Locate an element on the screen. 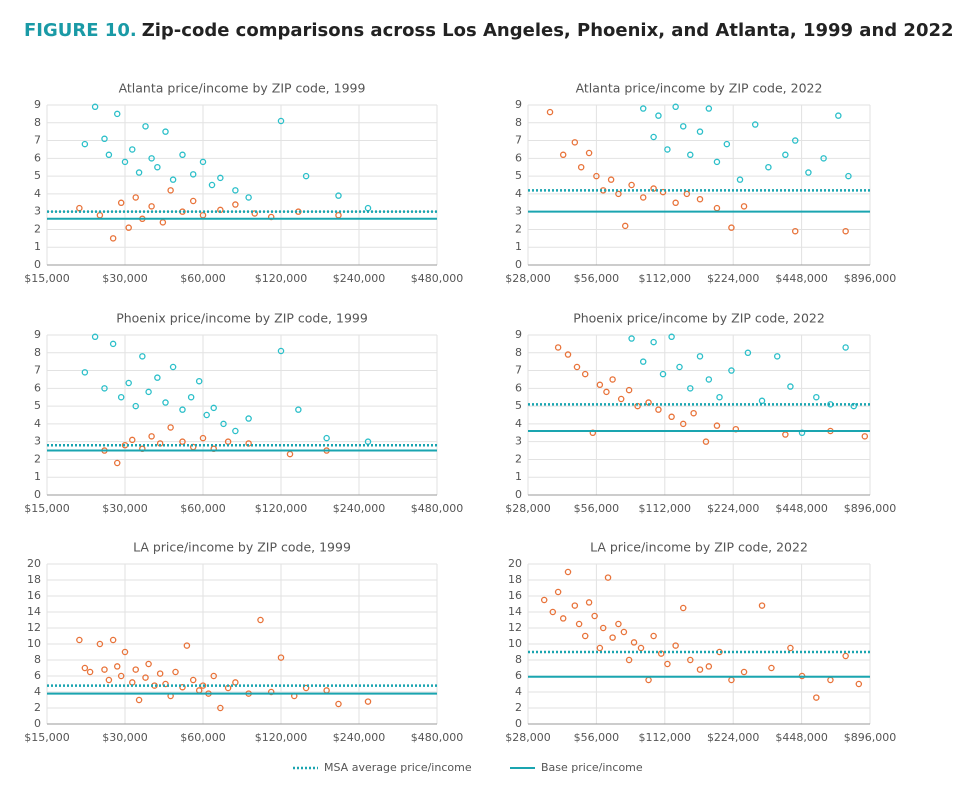 The image size is (959, 787). legend-base-label: Base price/income is located at coordinates (592, 767).